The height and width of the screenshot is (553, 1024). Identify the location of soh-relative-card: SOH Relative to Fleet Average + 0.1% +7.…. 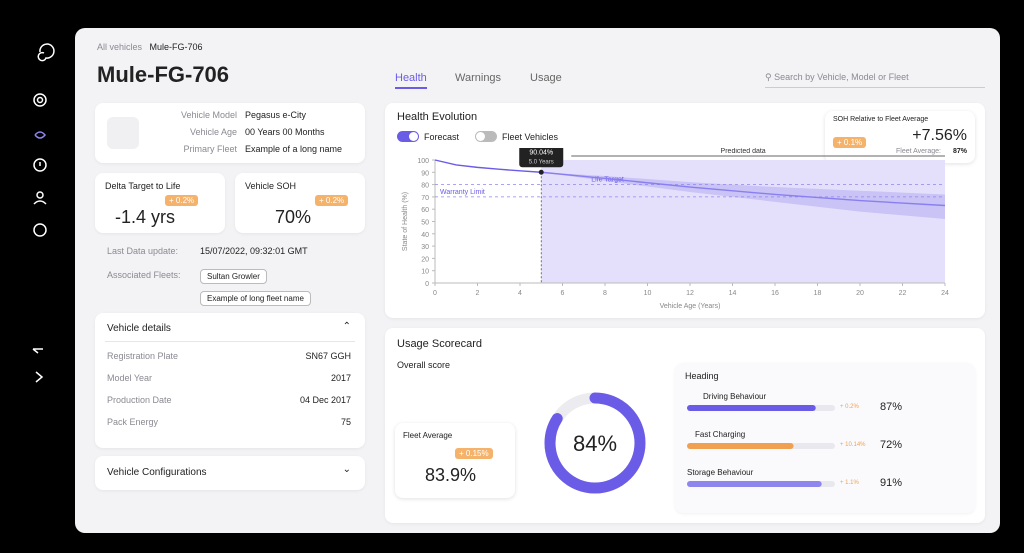
(900, 137).